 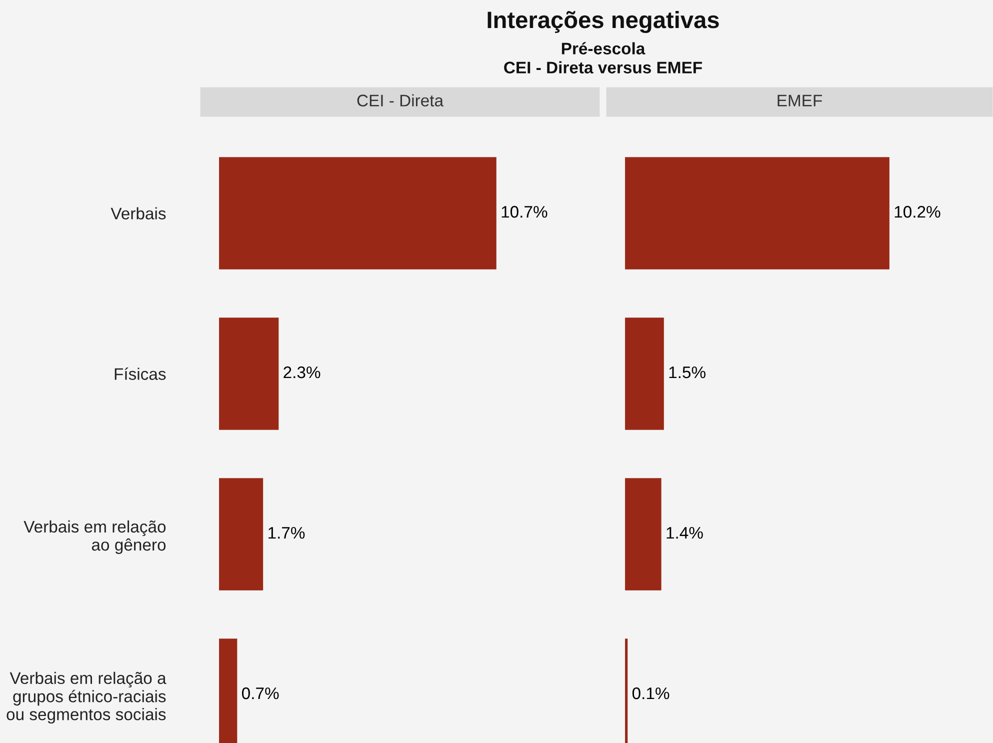 I want to click on chart-title: EMEF, so click(x=800, y=100).